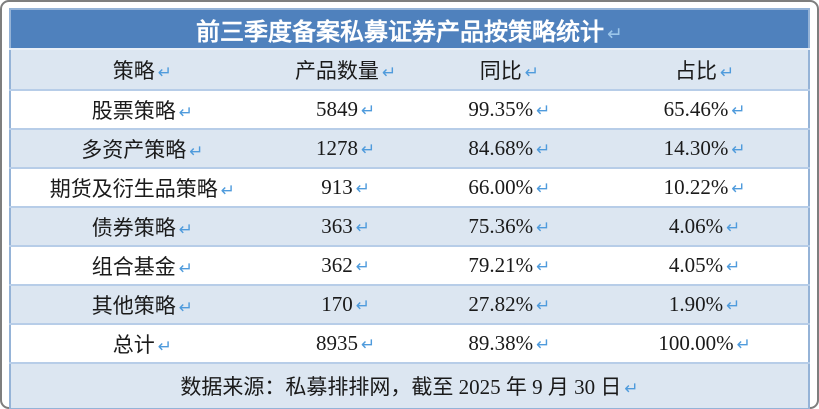 The width and height of the screenshot is (819, 409). I want to click on cell-text: 总计, so click(133, 344).